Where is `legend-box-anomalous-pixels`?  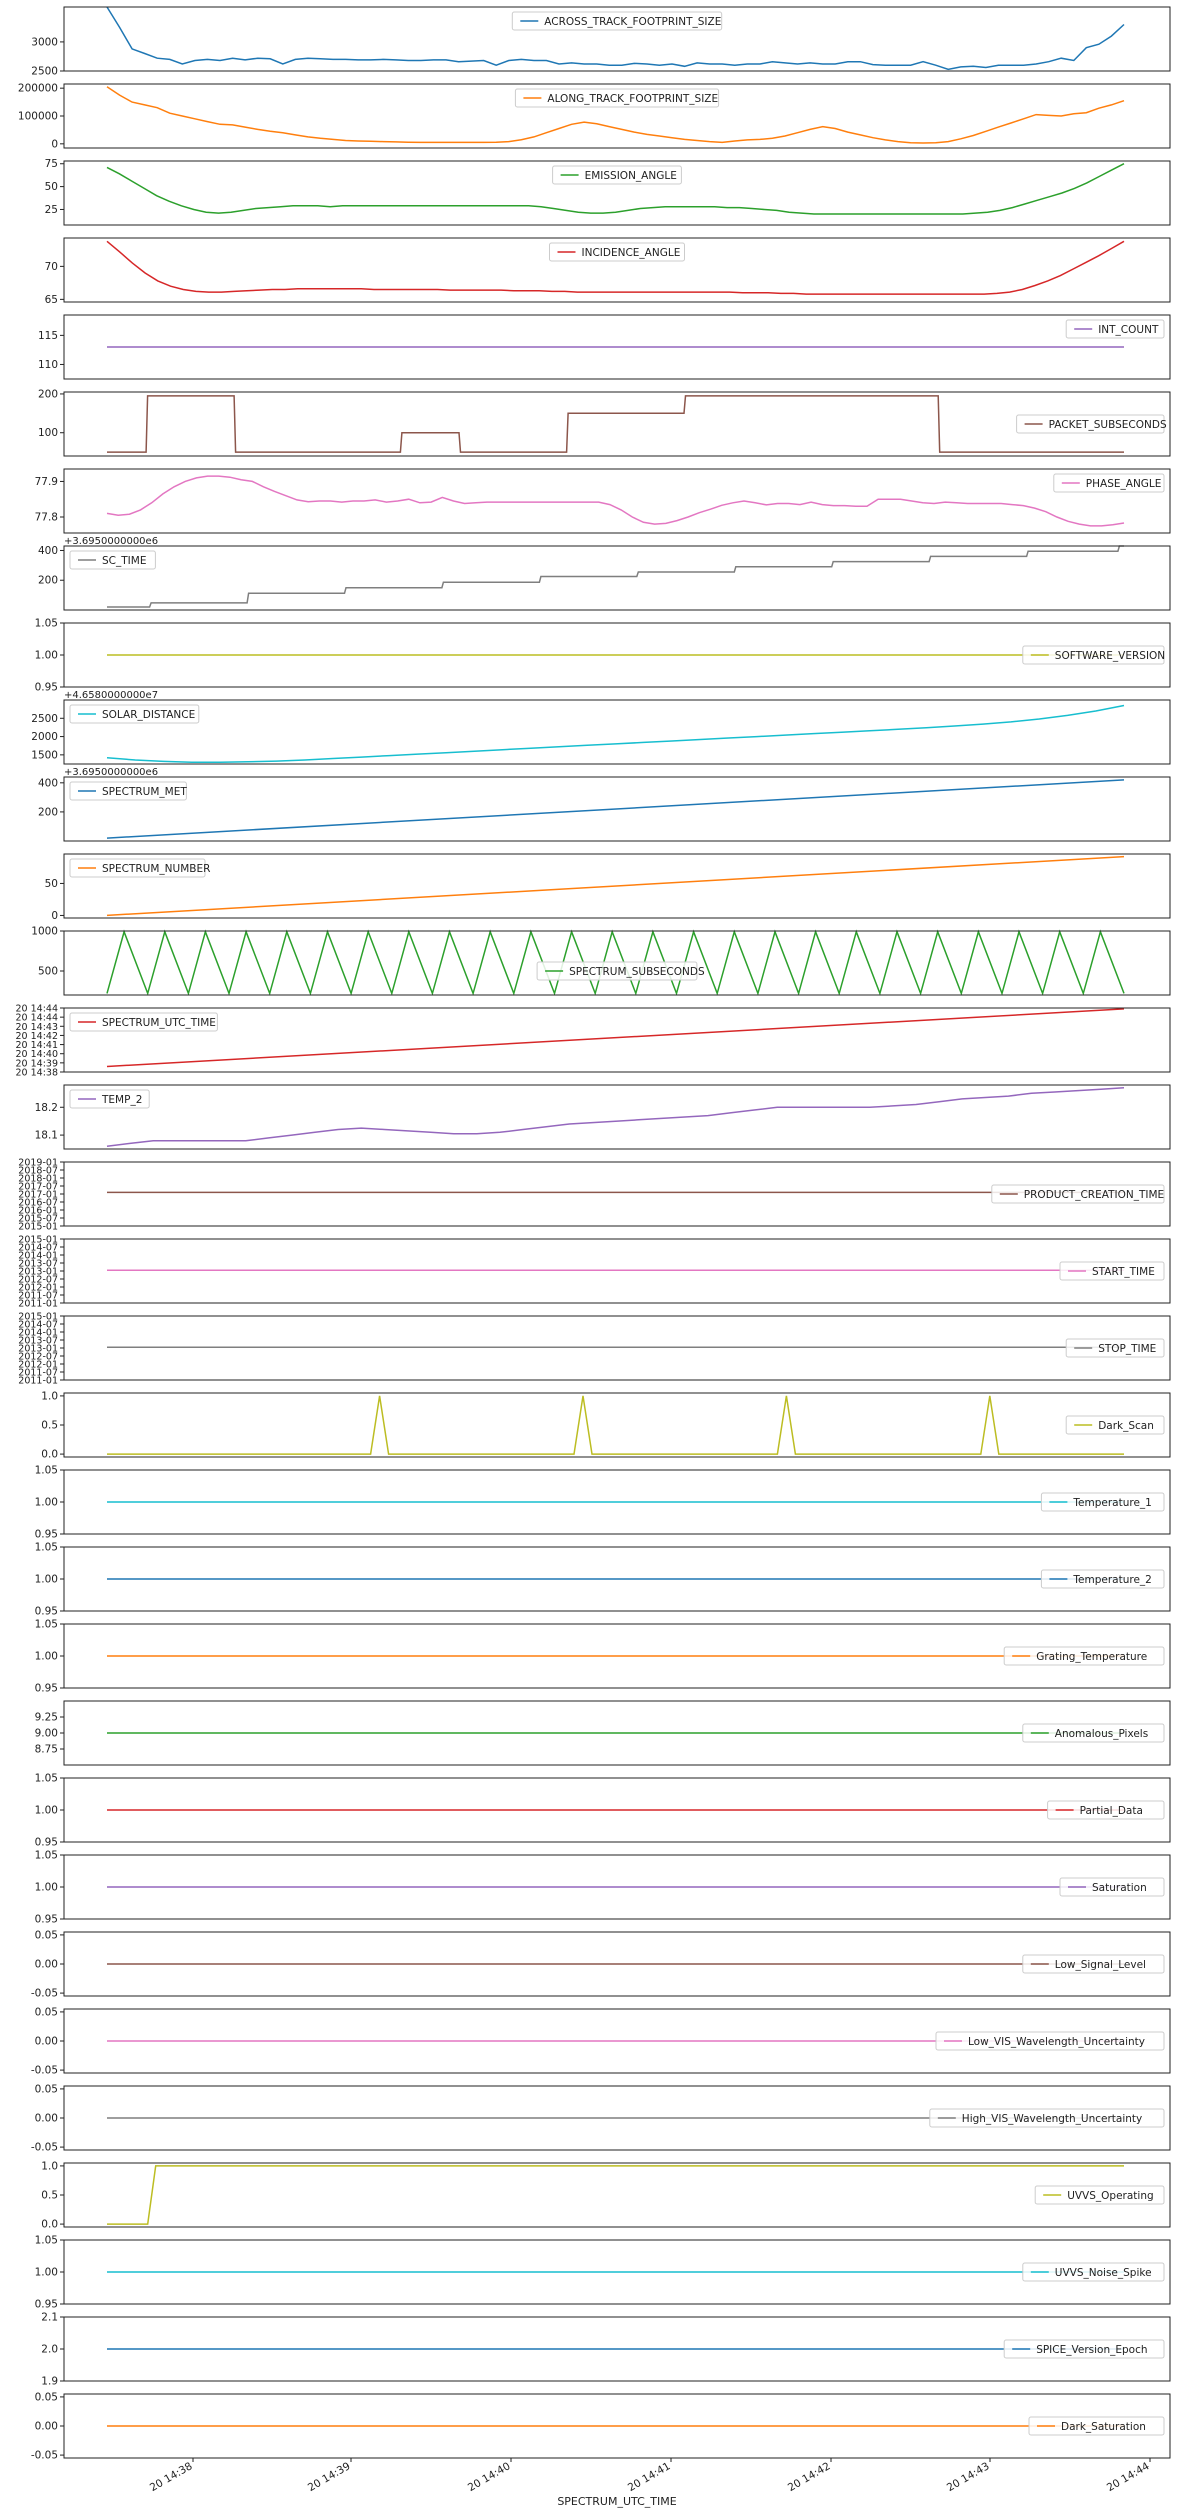
legend-box-anomalous-pixels is located at coordinates (1093, 1733).